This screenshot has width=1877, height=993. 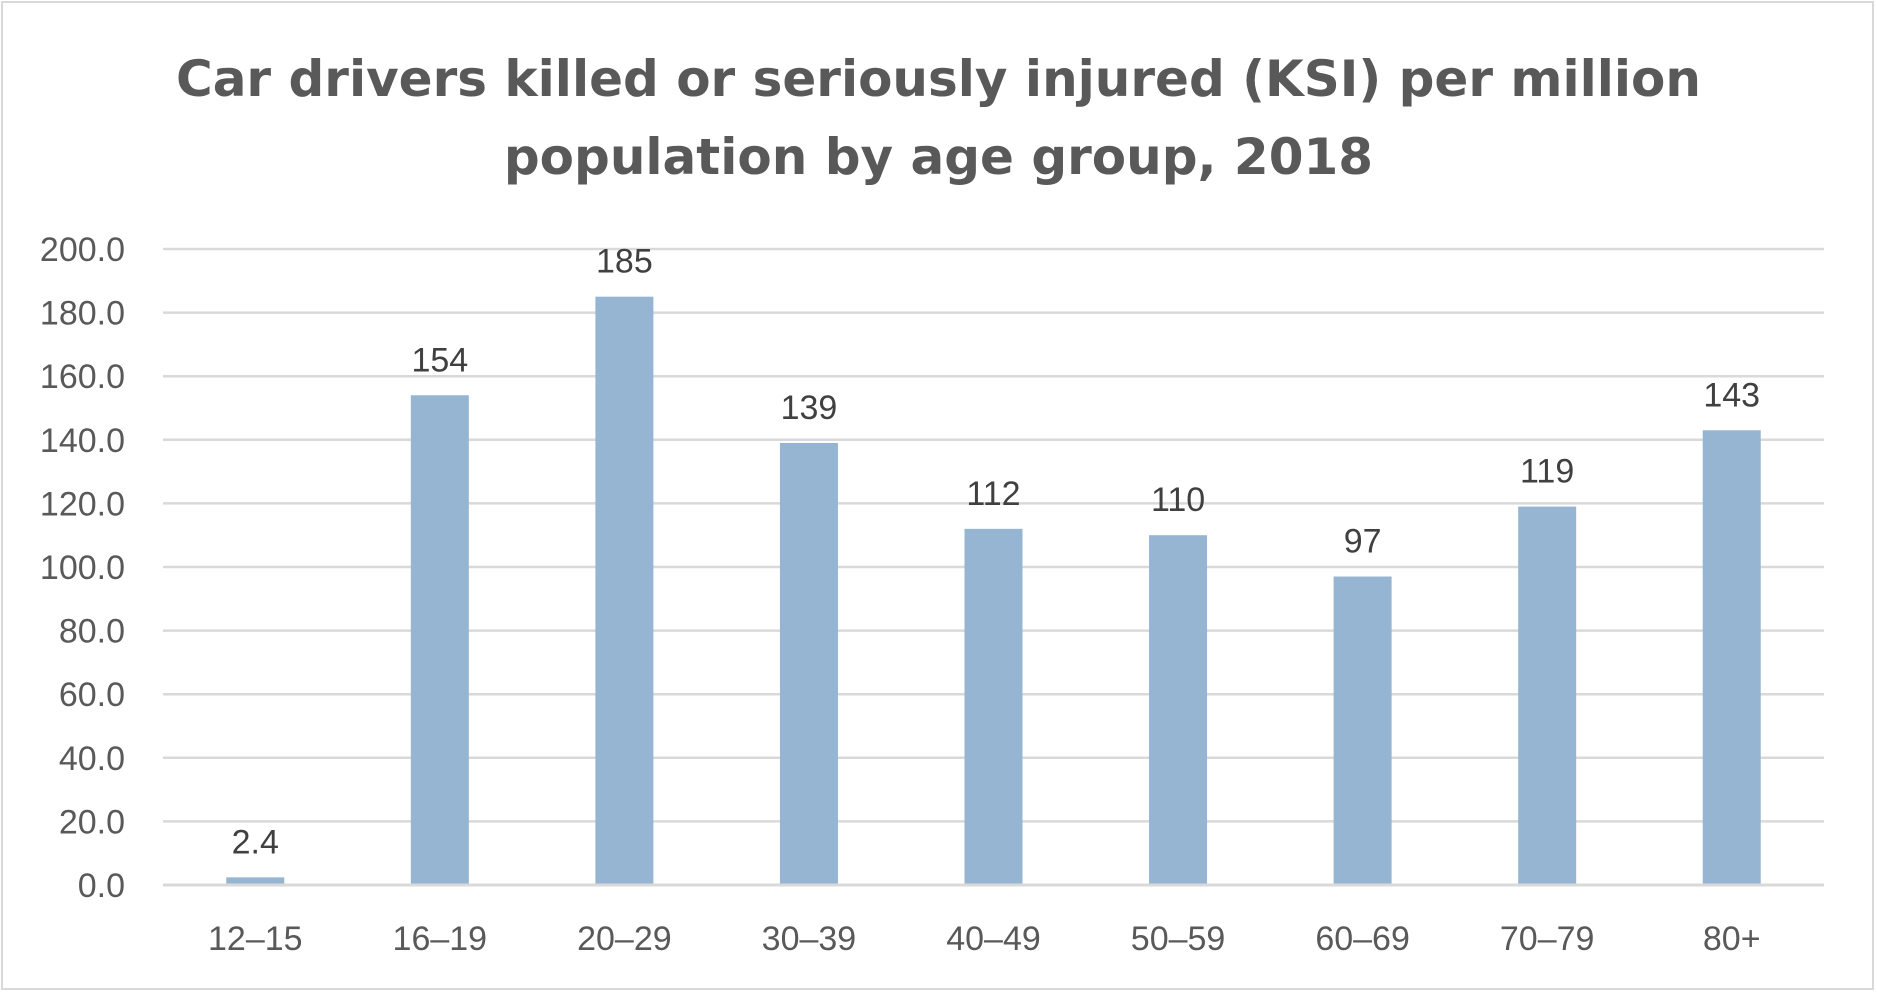 I want to click on y-tick-label: 20.0, so click(x=92, y=822).